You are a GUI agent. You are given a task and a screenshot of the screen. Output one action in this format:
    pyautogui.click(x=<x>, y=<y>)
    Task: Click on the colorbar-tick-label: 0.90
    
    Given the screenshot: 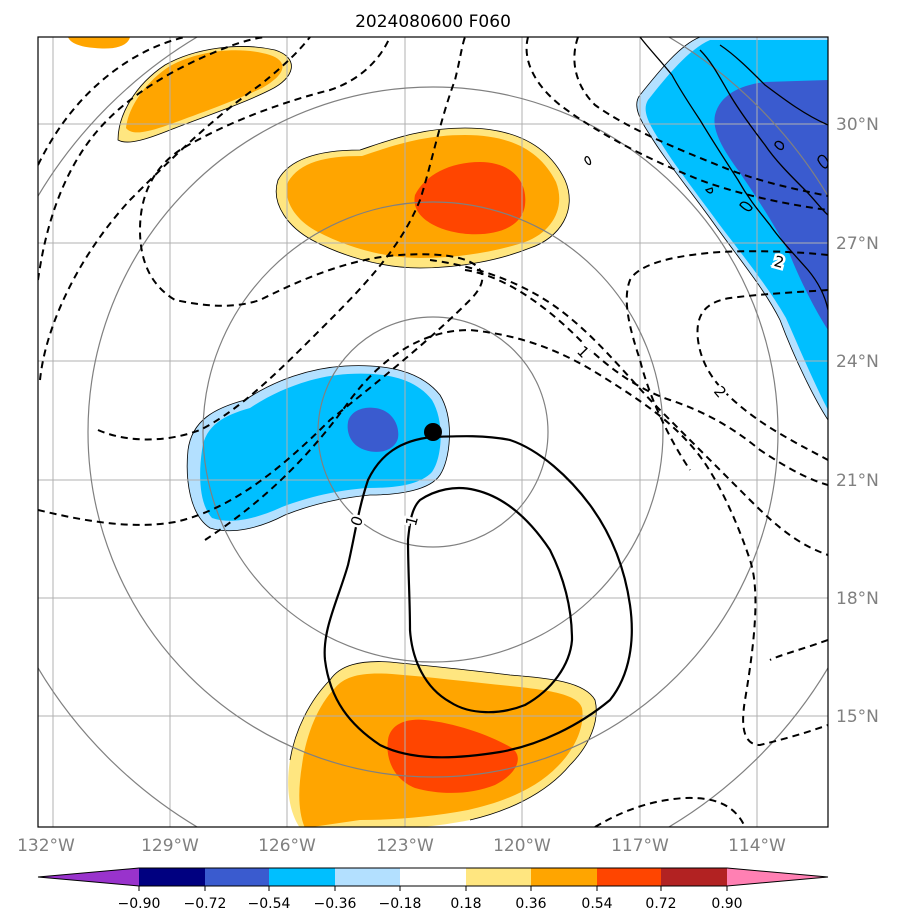 What is the action you would take?
    pyautogui.click(x=726, y=904)
    